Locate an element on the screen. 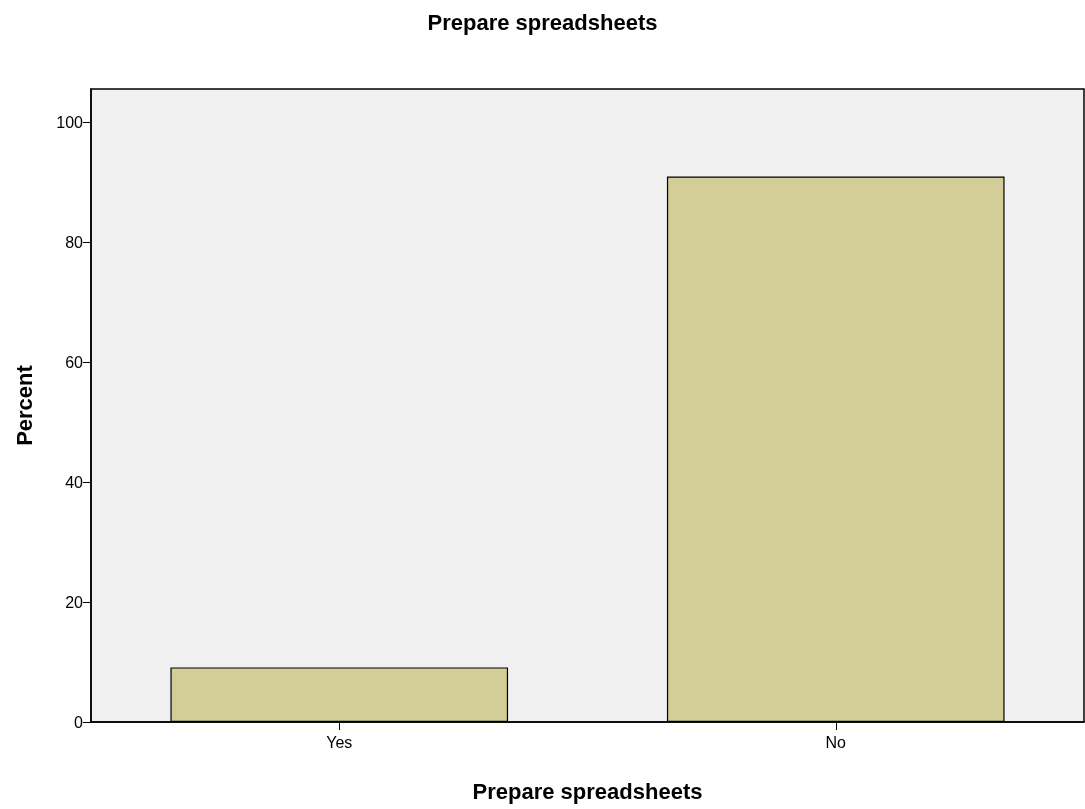  y-tick-label: 20 is located at coordinates (74, 602).